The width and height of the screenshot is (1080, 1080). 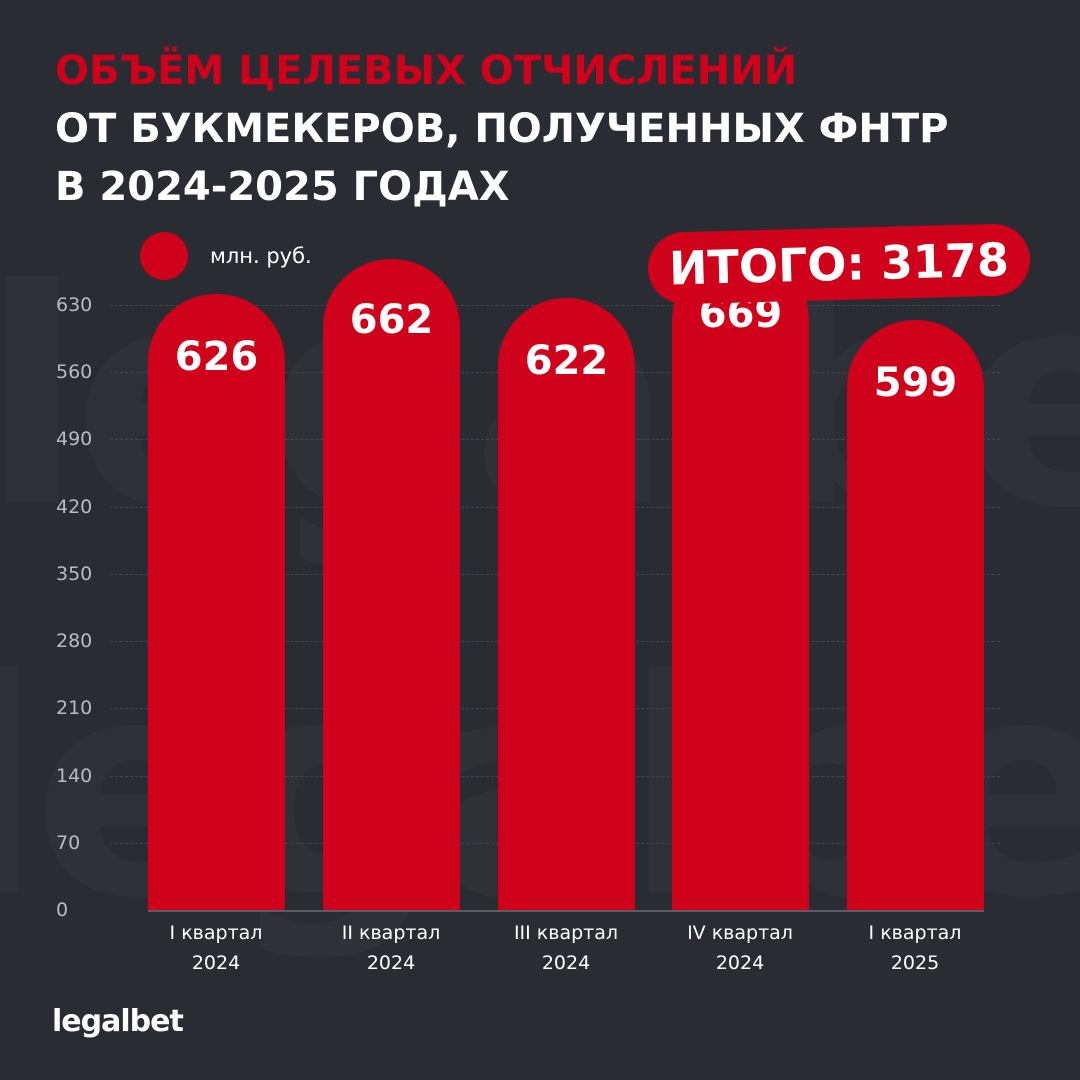 I want to click on bar: 626, so click(x=216, y=601).